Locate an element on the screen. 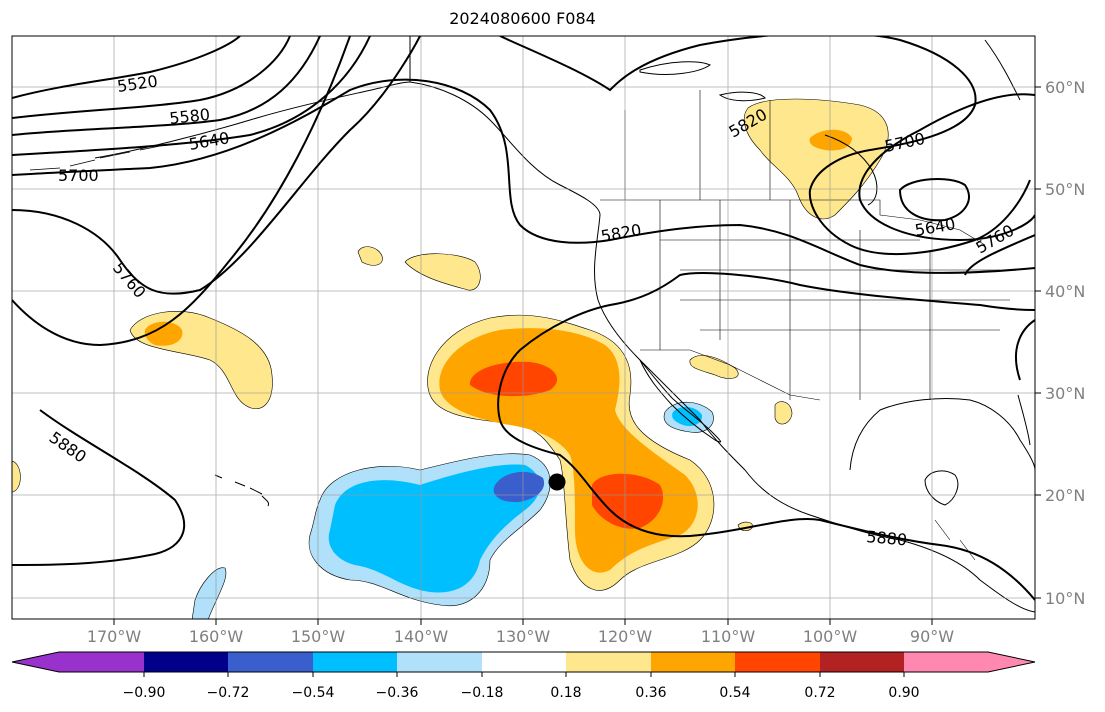 The height and width of the screenshot is (712, 1105). arctic-islands is located at coordinates (702, 81).